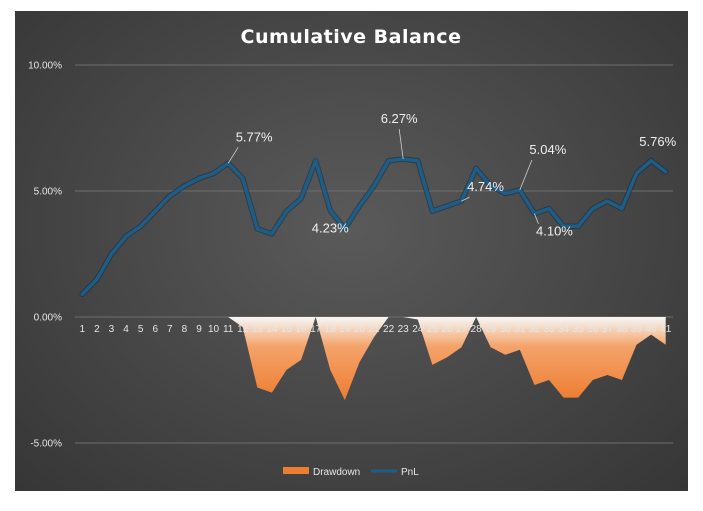  I want to click on x-tick-label: 5, so click(141, 329).